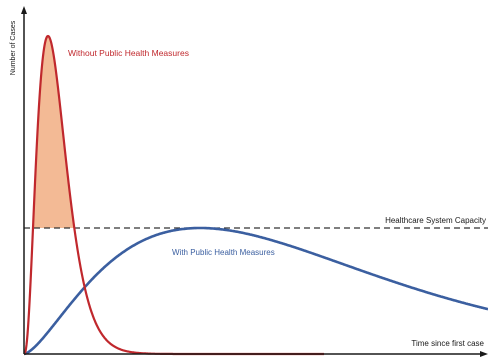  What do you see at coordinates (53, 132) in the screenshot?
I see `excess-cases-area` at bounding box center [53, 132].